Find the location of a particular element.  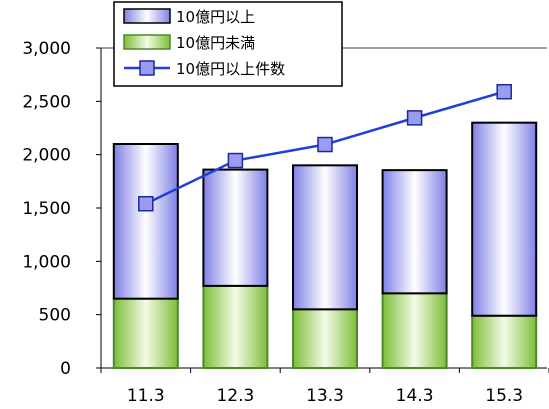

y-tick-label: 2,000 is located at coordinates (46, 156).